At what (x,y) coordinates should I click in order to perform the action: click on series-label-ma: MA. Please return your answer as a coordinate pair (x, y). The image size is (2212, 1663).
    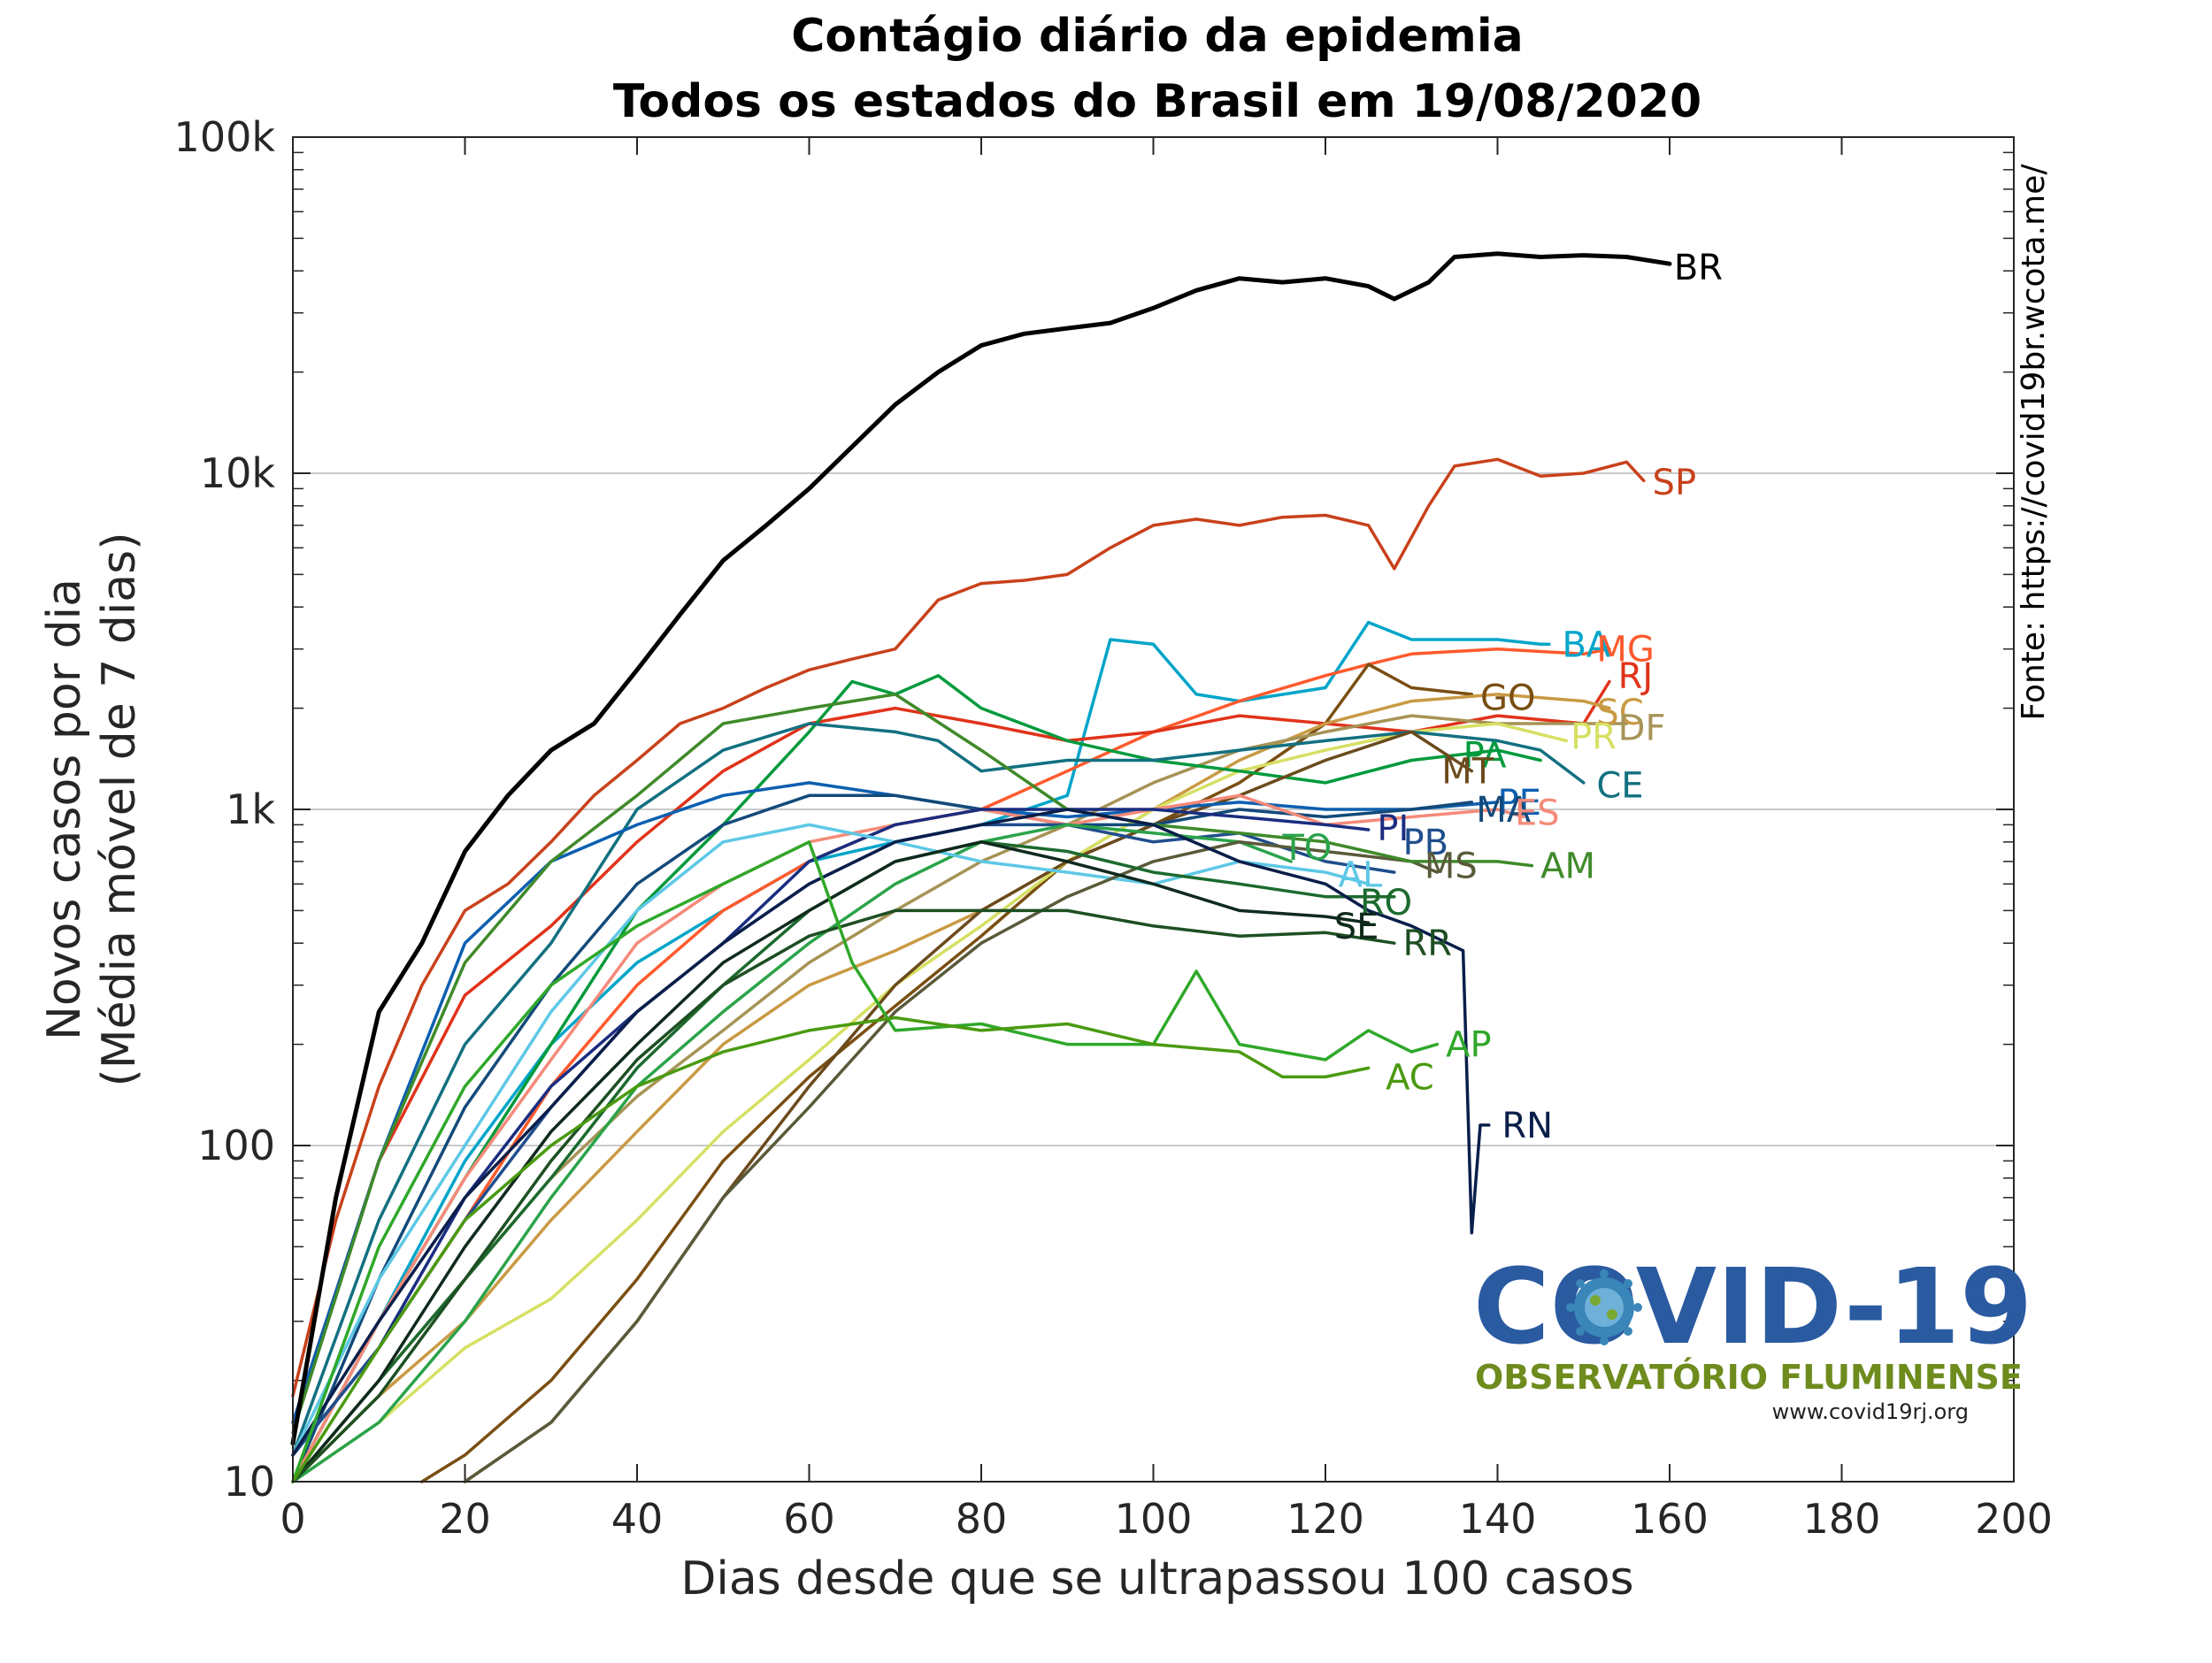
    Looking at the image, I should click on (1504, 811).